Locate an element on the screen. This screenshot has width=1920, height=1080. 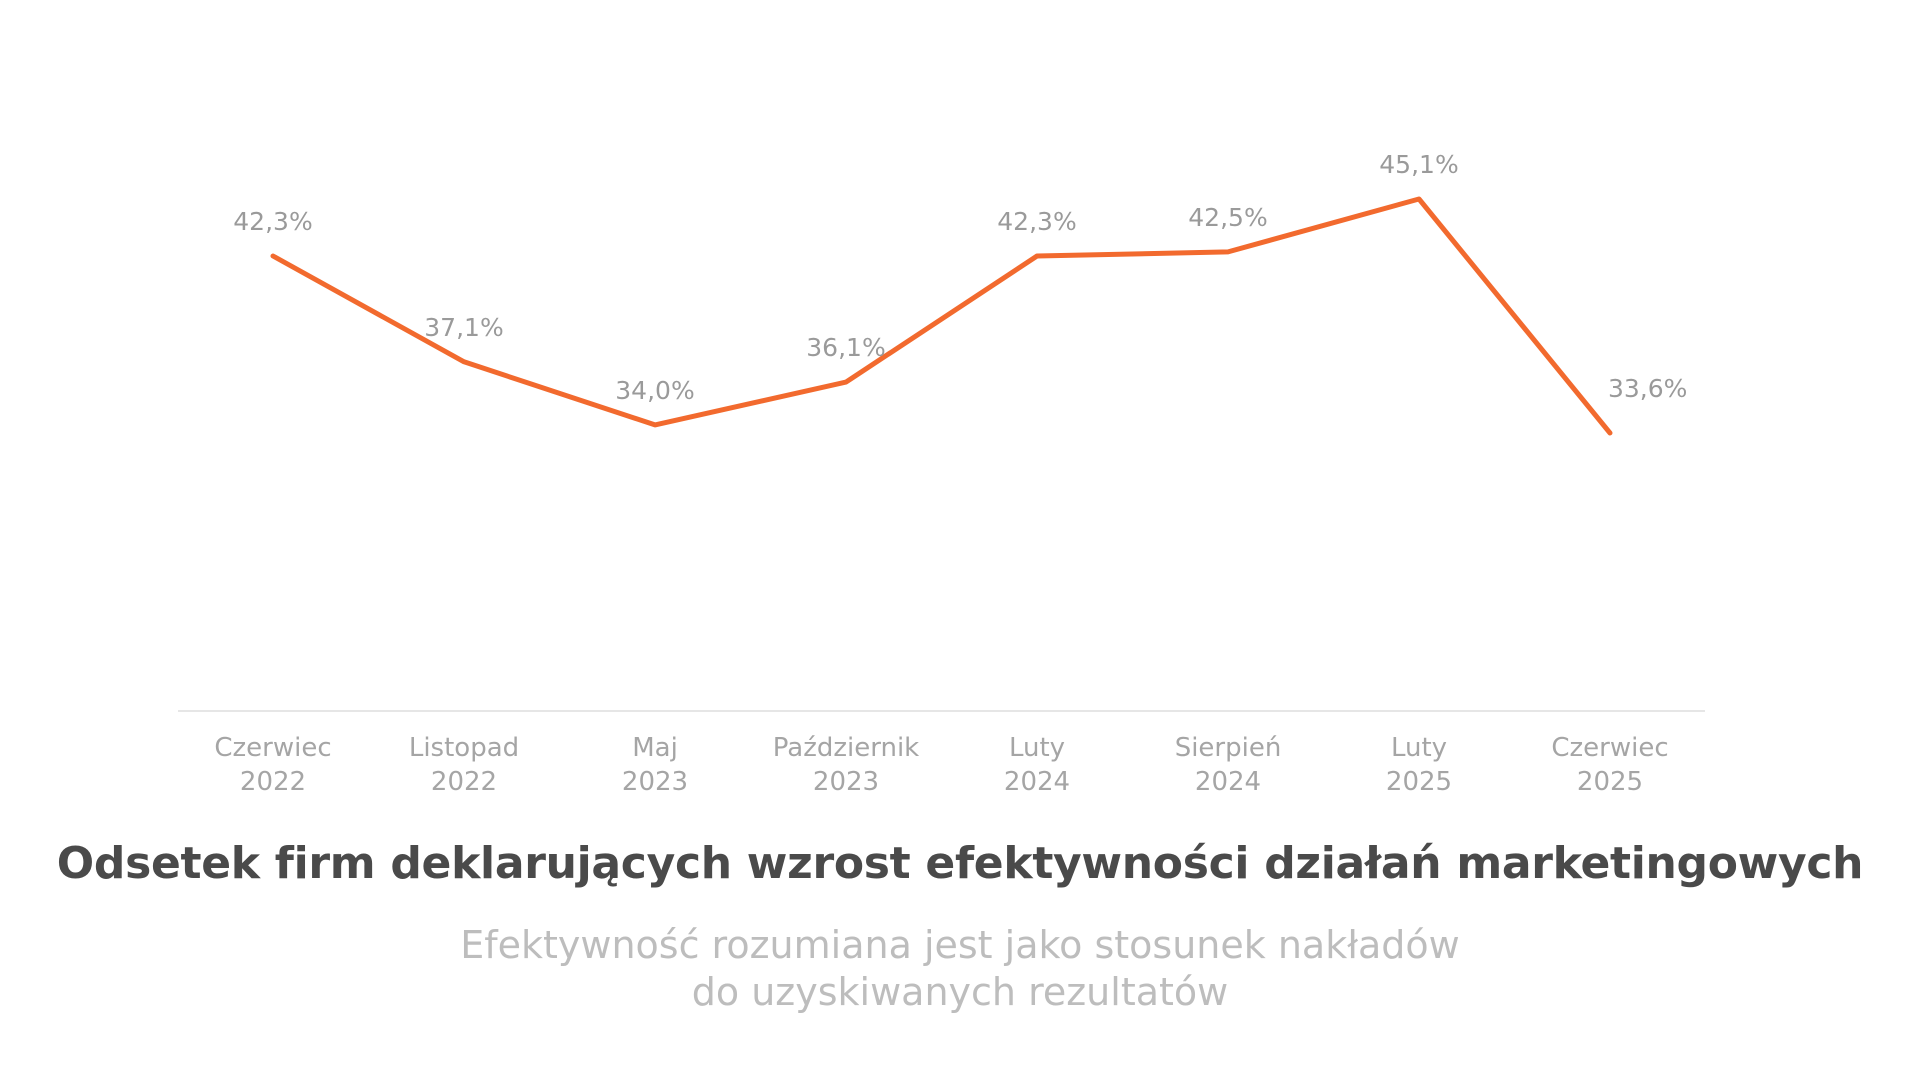
data-label: 33,6% is located at coordinates (1647, 388).